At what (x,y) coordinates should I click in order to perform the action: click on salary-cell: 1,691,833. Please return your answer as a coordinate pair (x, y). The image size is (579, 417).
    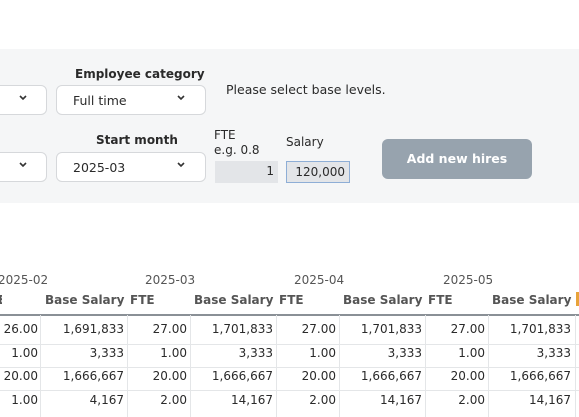
    Looking at the image, I should click on (93, 329).